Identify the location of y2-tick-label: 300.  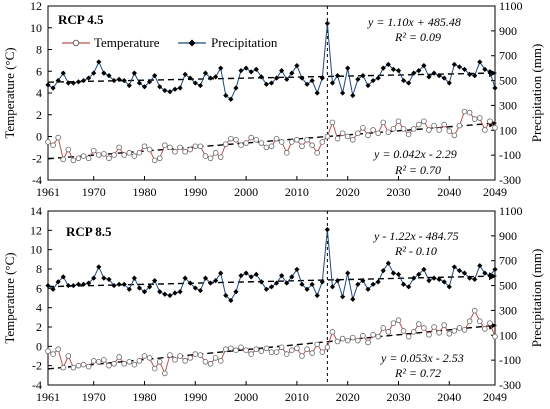
(508, 310).